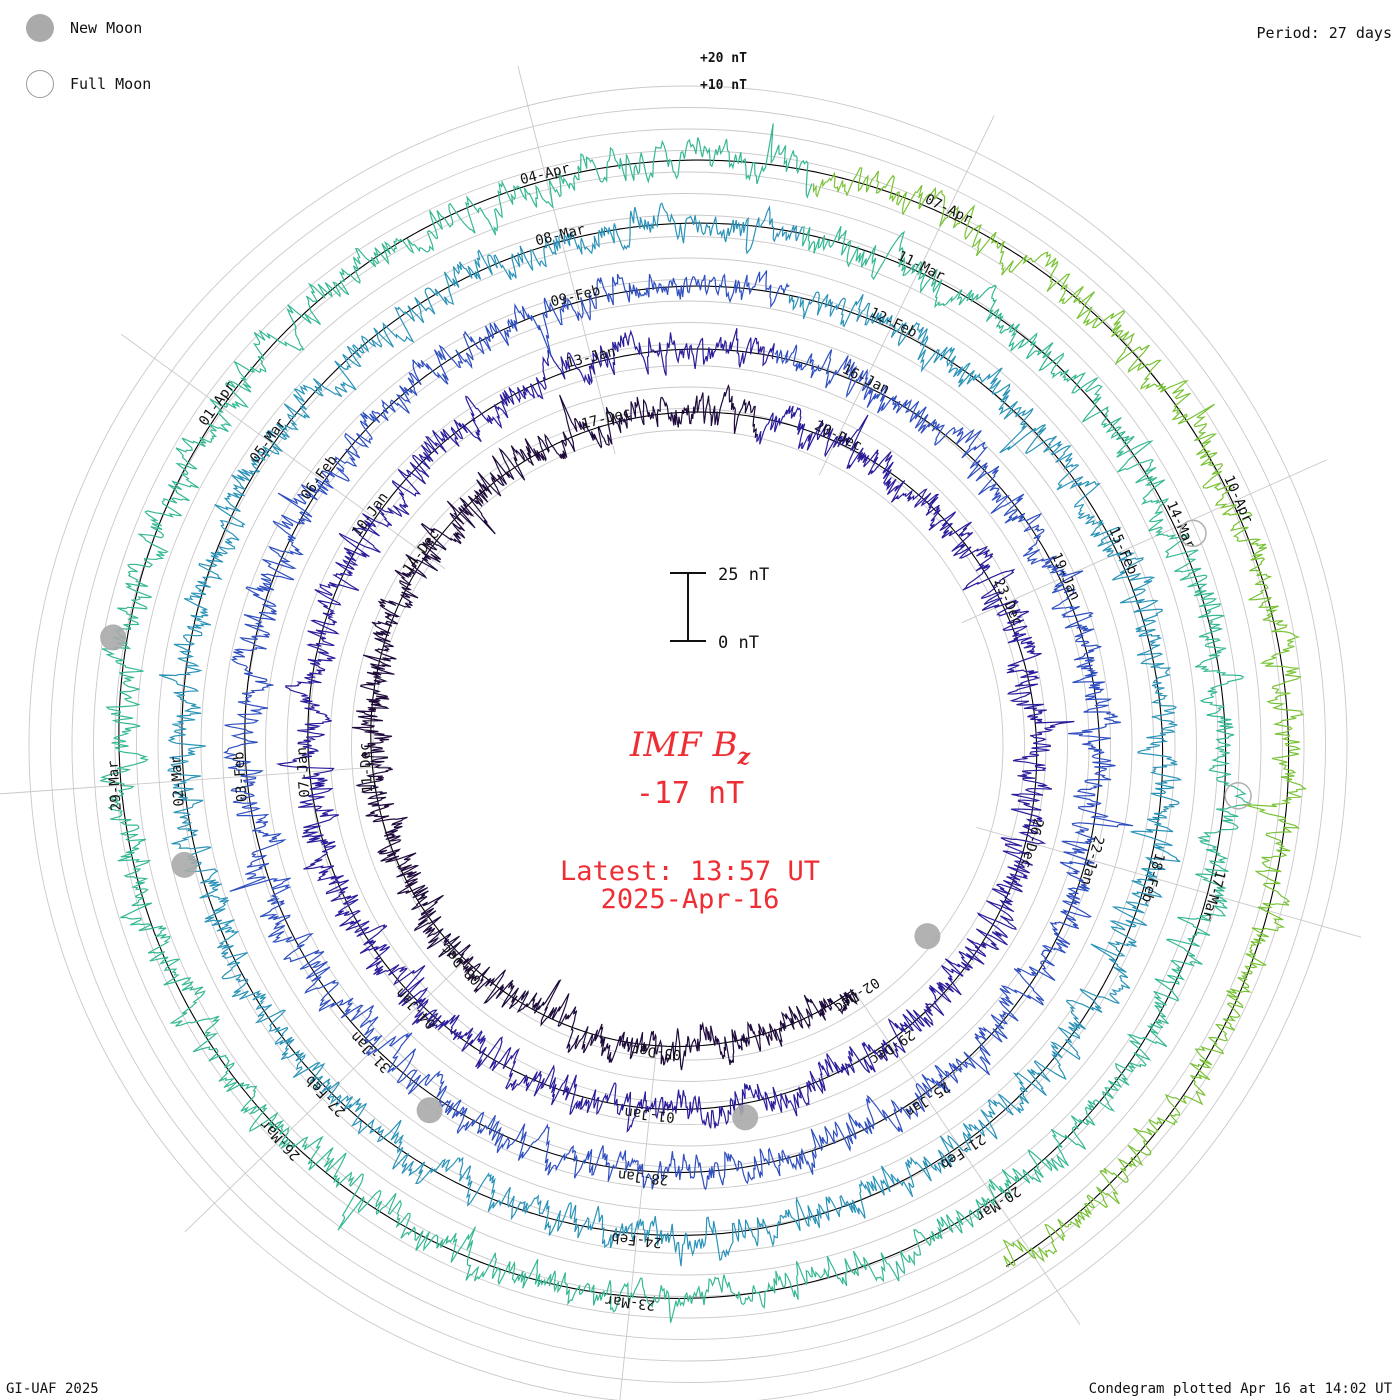 The height and width of the screenshot is (1400, 1400). I want to click on current-value: -17 nT, so click(690, 793).